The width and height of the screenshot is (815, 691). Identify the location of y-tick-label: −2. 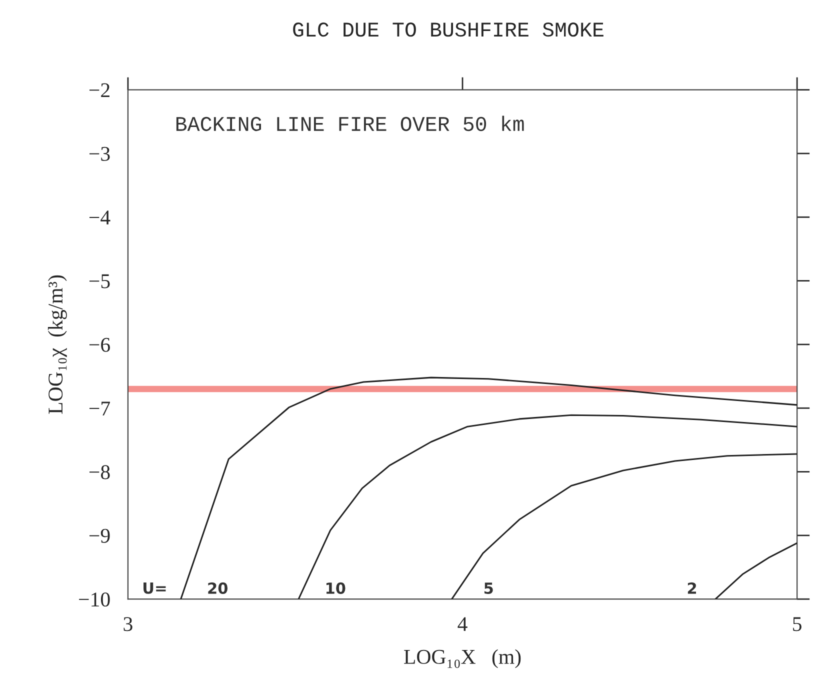
(99, 90).